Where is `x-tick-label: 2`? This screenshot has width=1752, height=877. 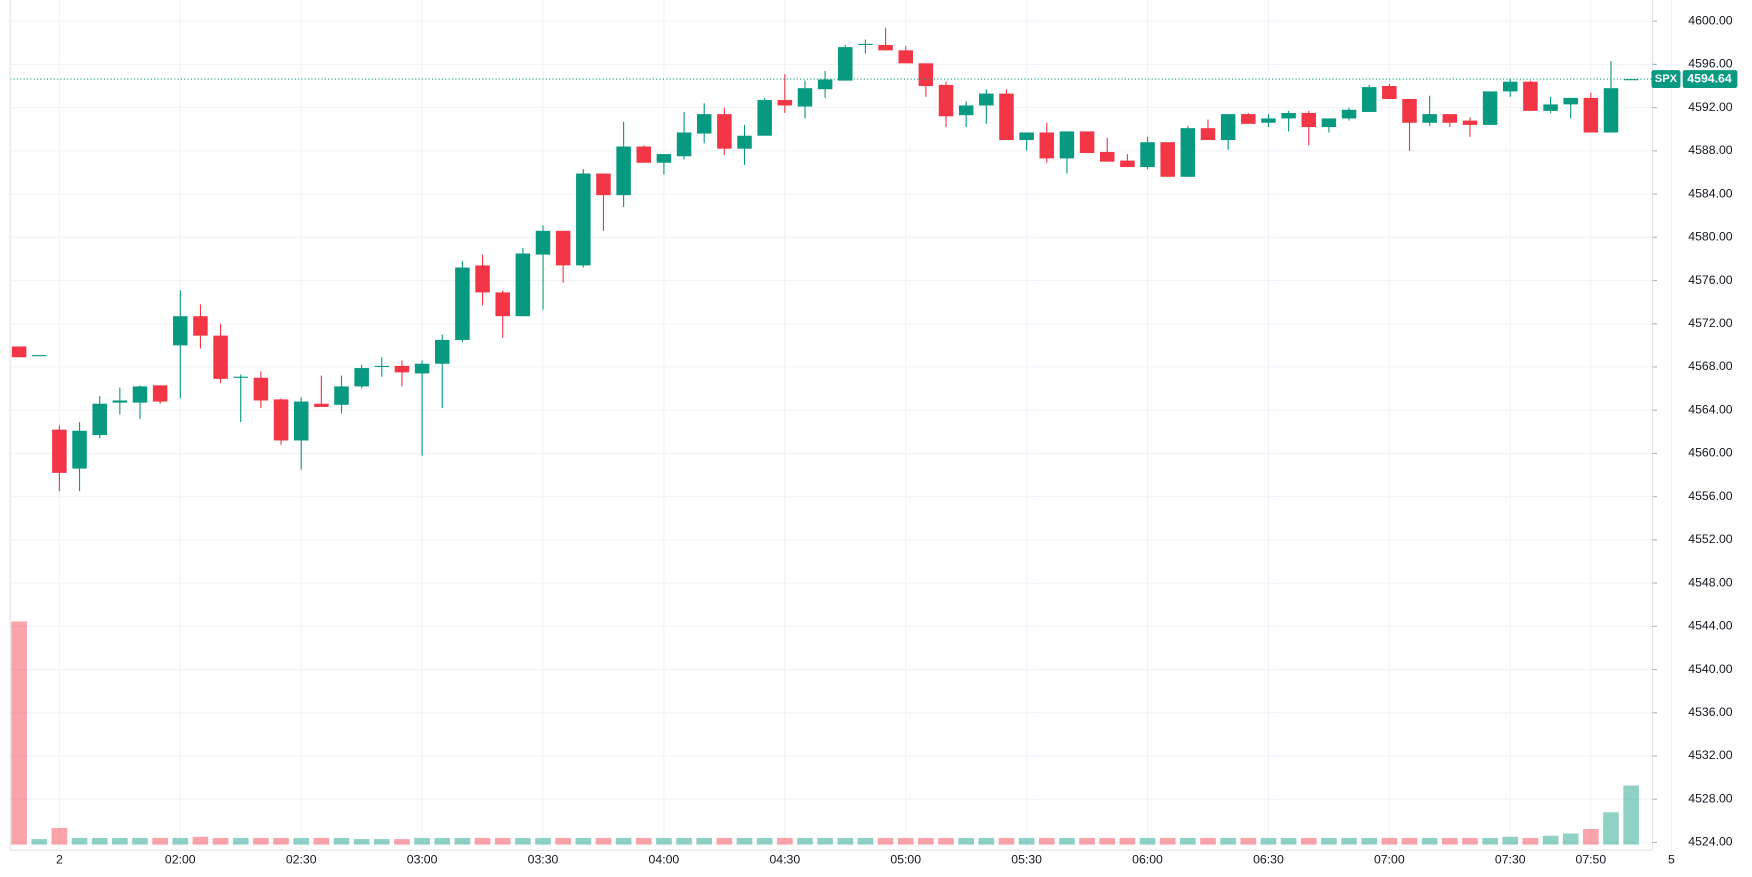 x-tick-label: 2 is located at coordinates (59, 859).